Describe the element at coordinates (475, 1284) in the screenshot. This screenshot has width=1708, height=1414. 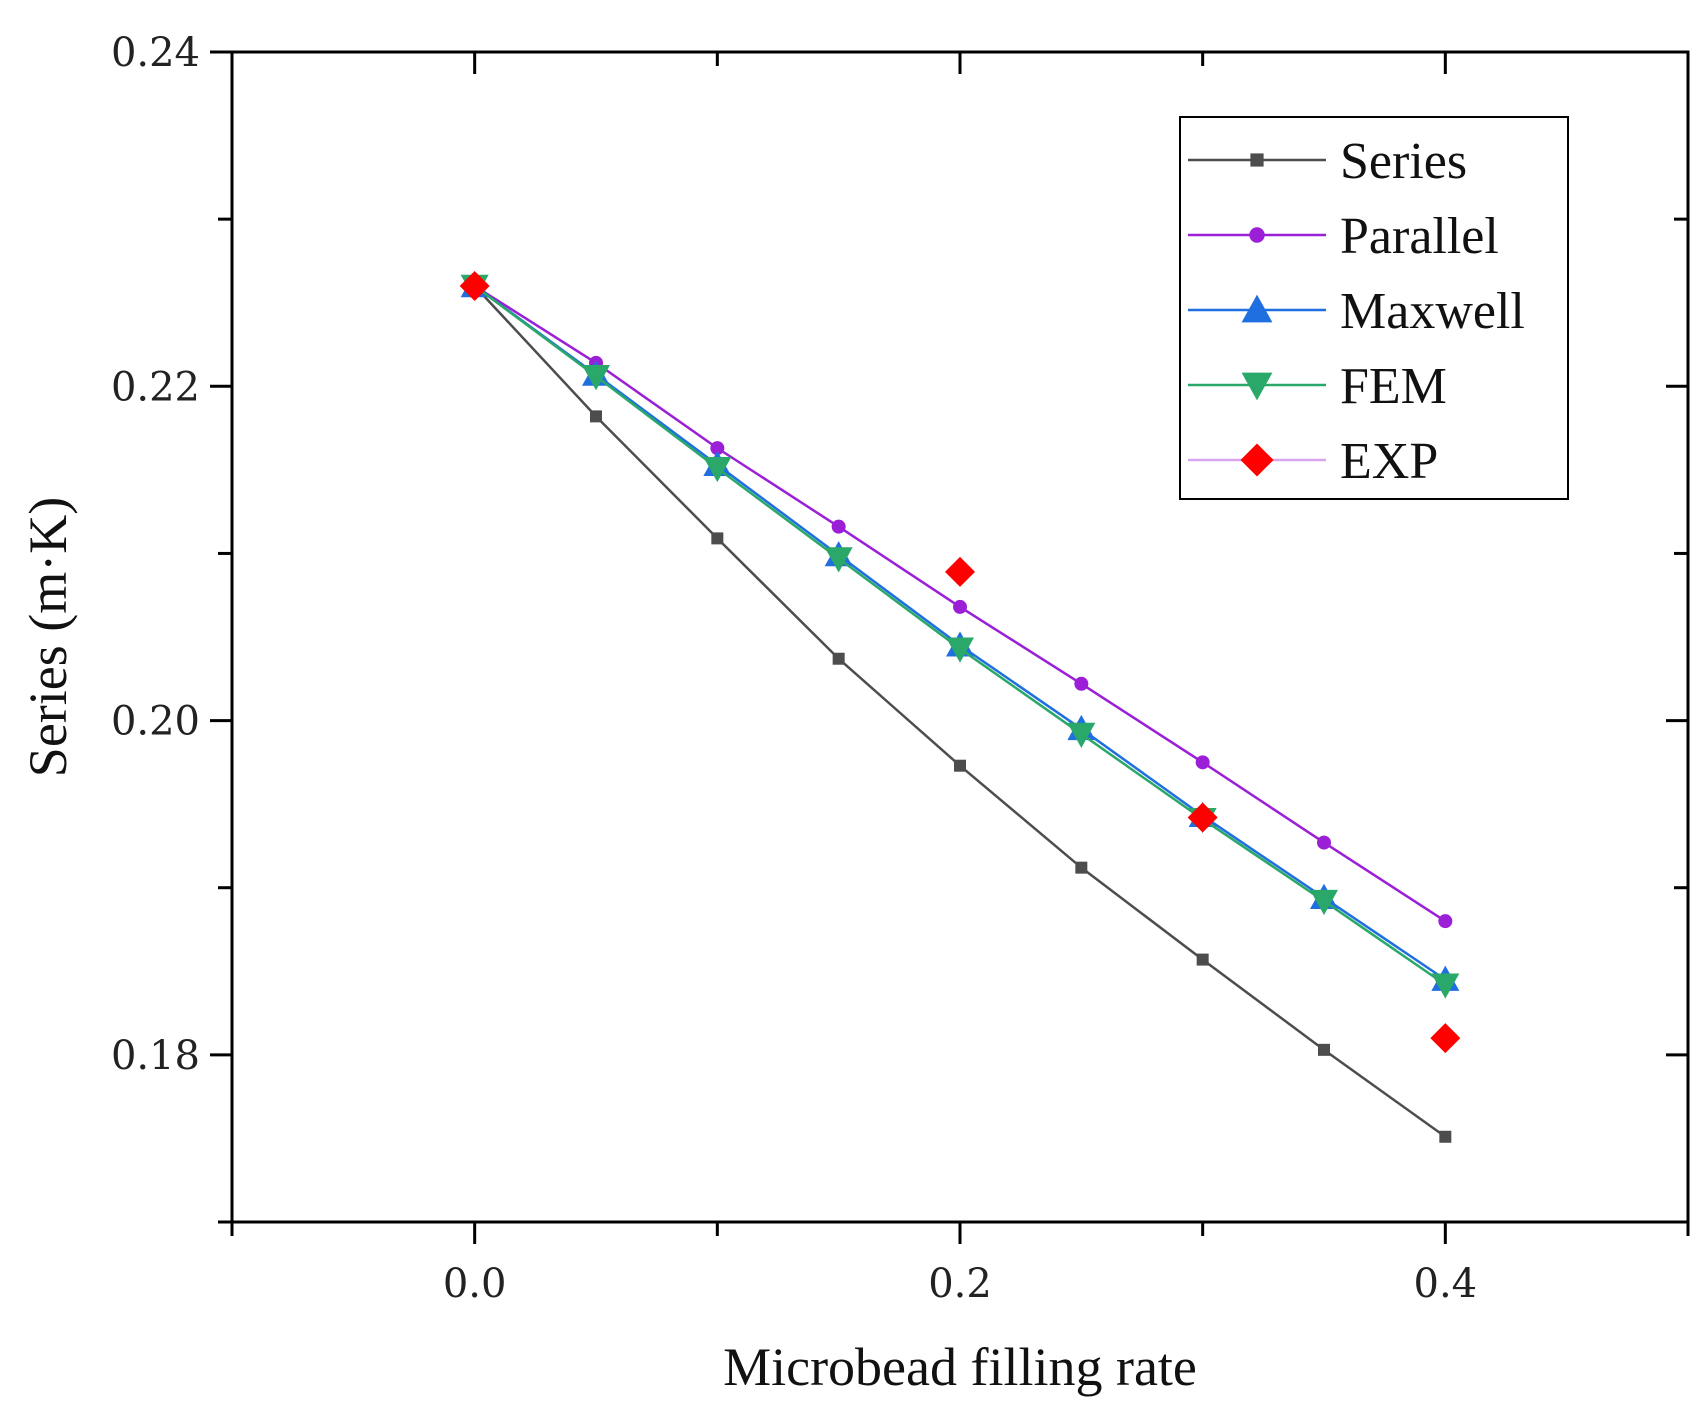
I see `x-tick-label: 0.0` at that location.